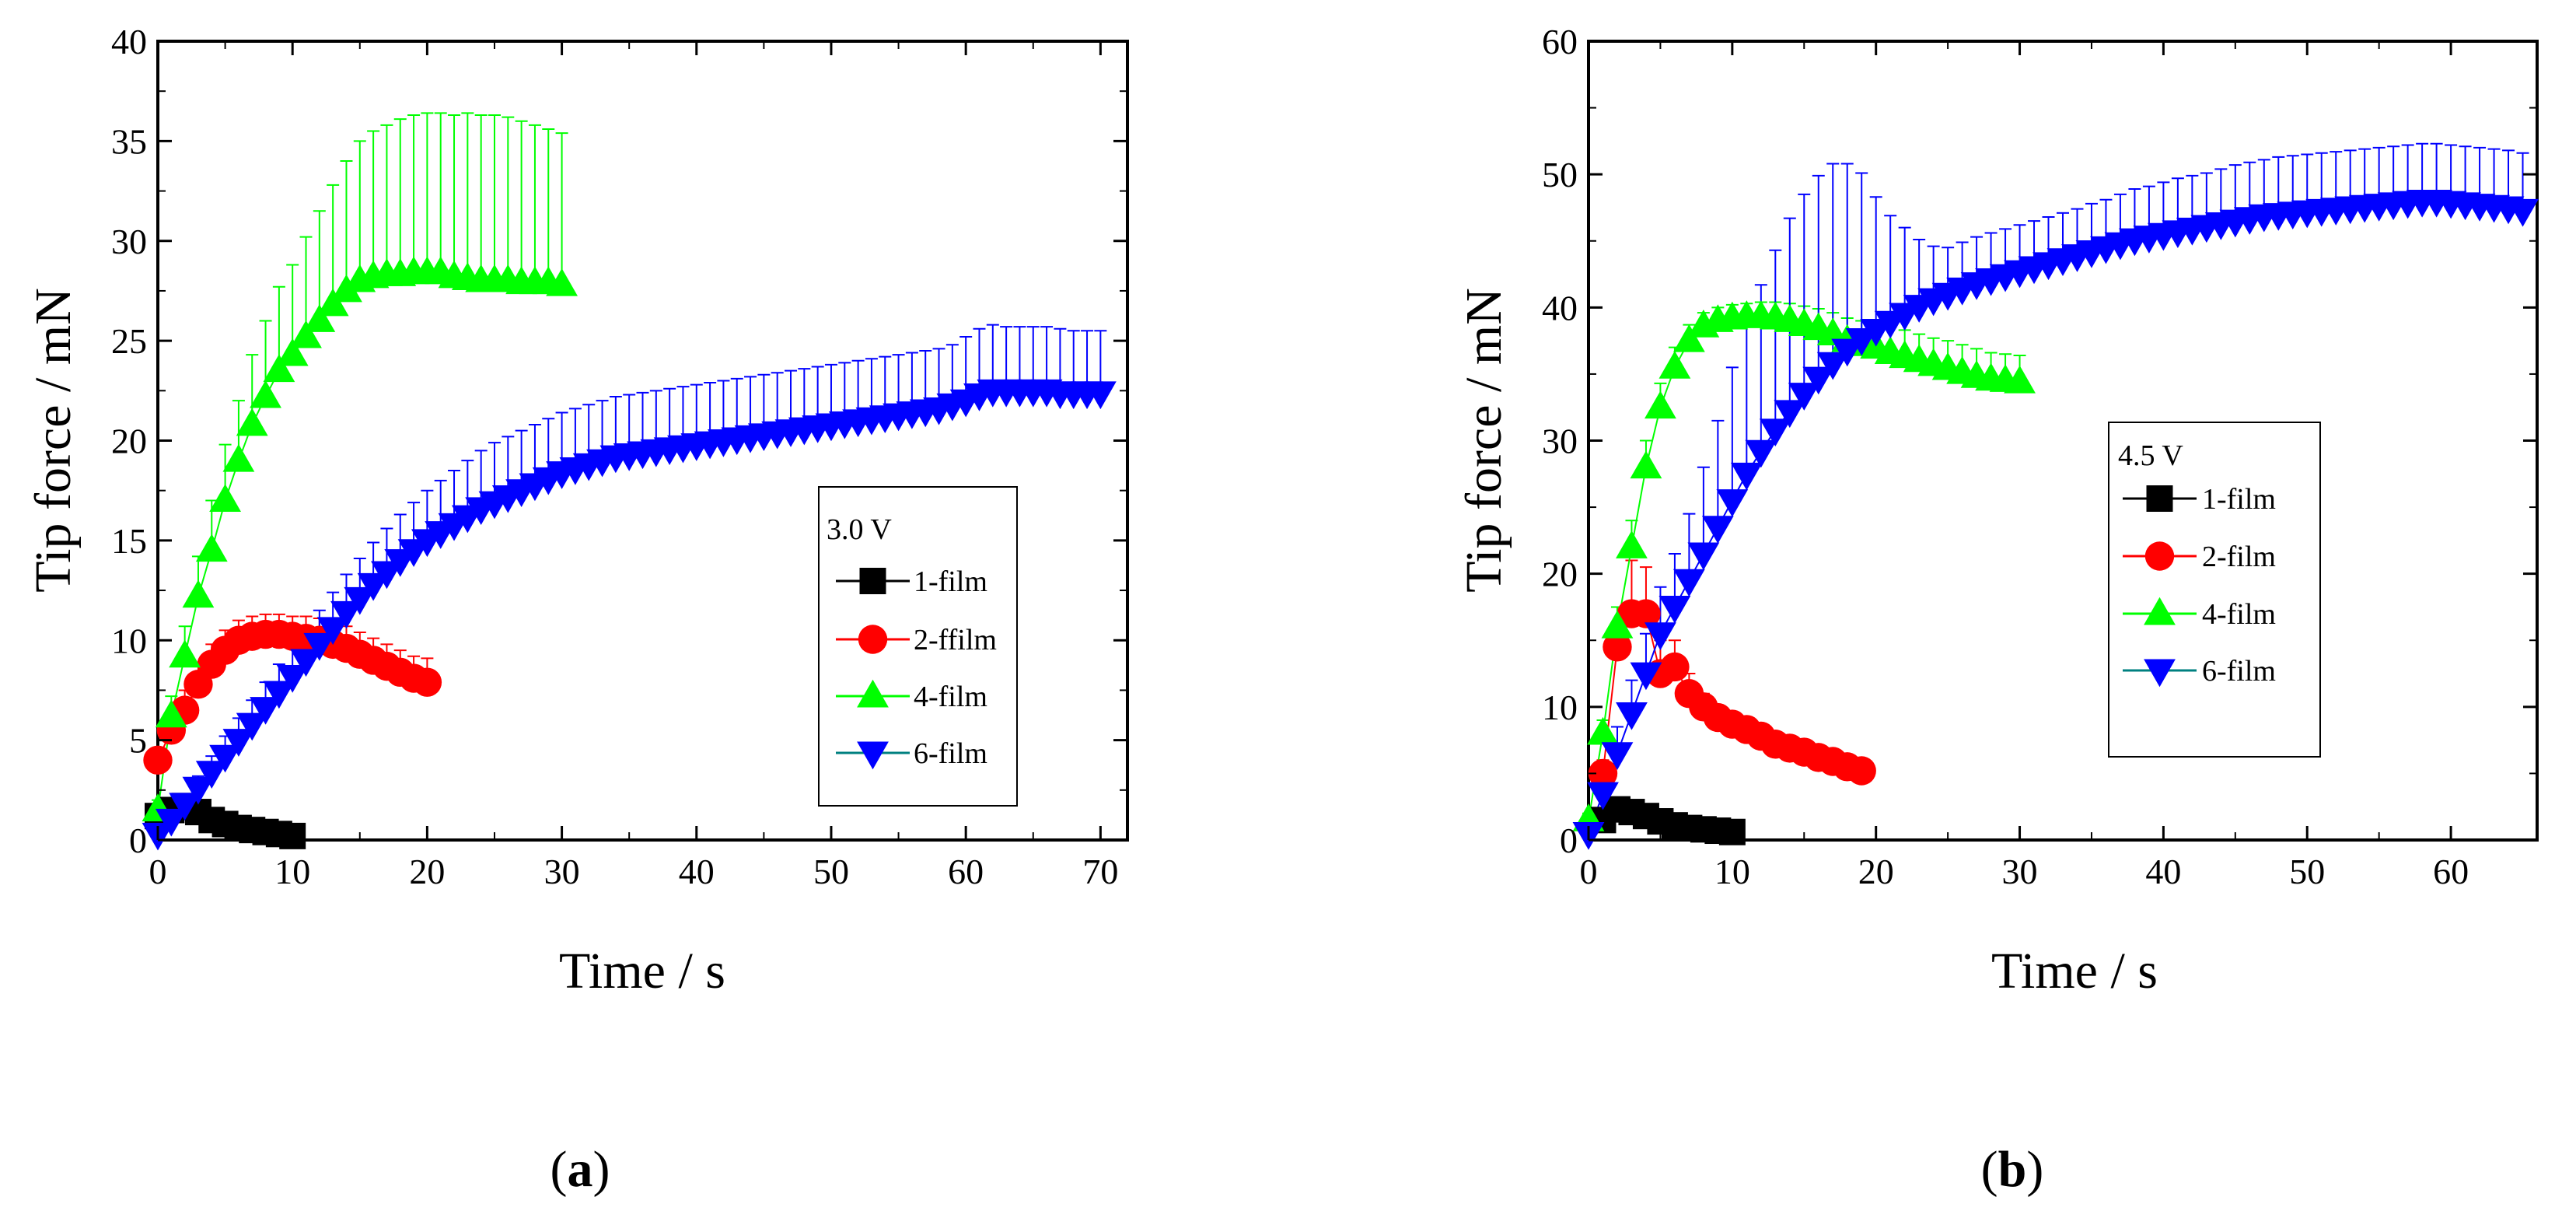 This screenshot has height=1211, width=2576. What do you see at coordinates (1100, 871) in the screenshot?
I see `x-tick-label: 70` at bounding box center [1100, 871].